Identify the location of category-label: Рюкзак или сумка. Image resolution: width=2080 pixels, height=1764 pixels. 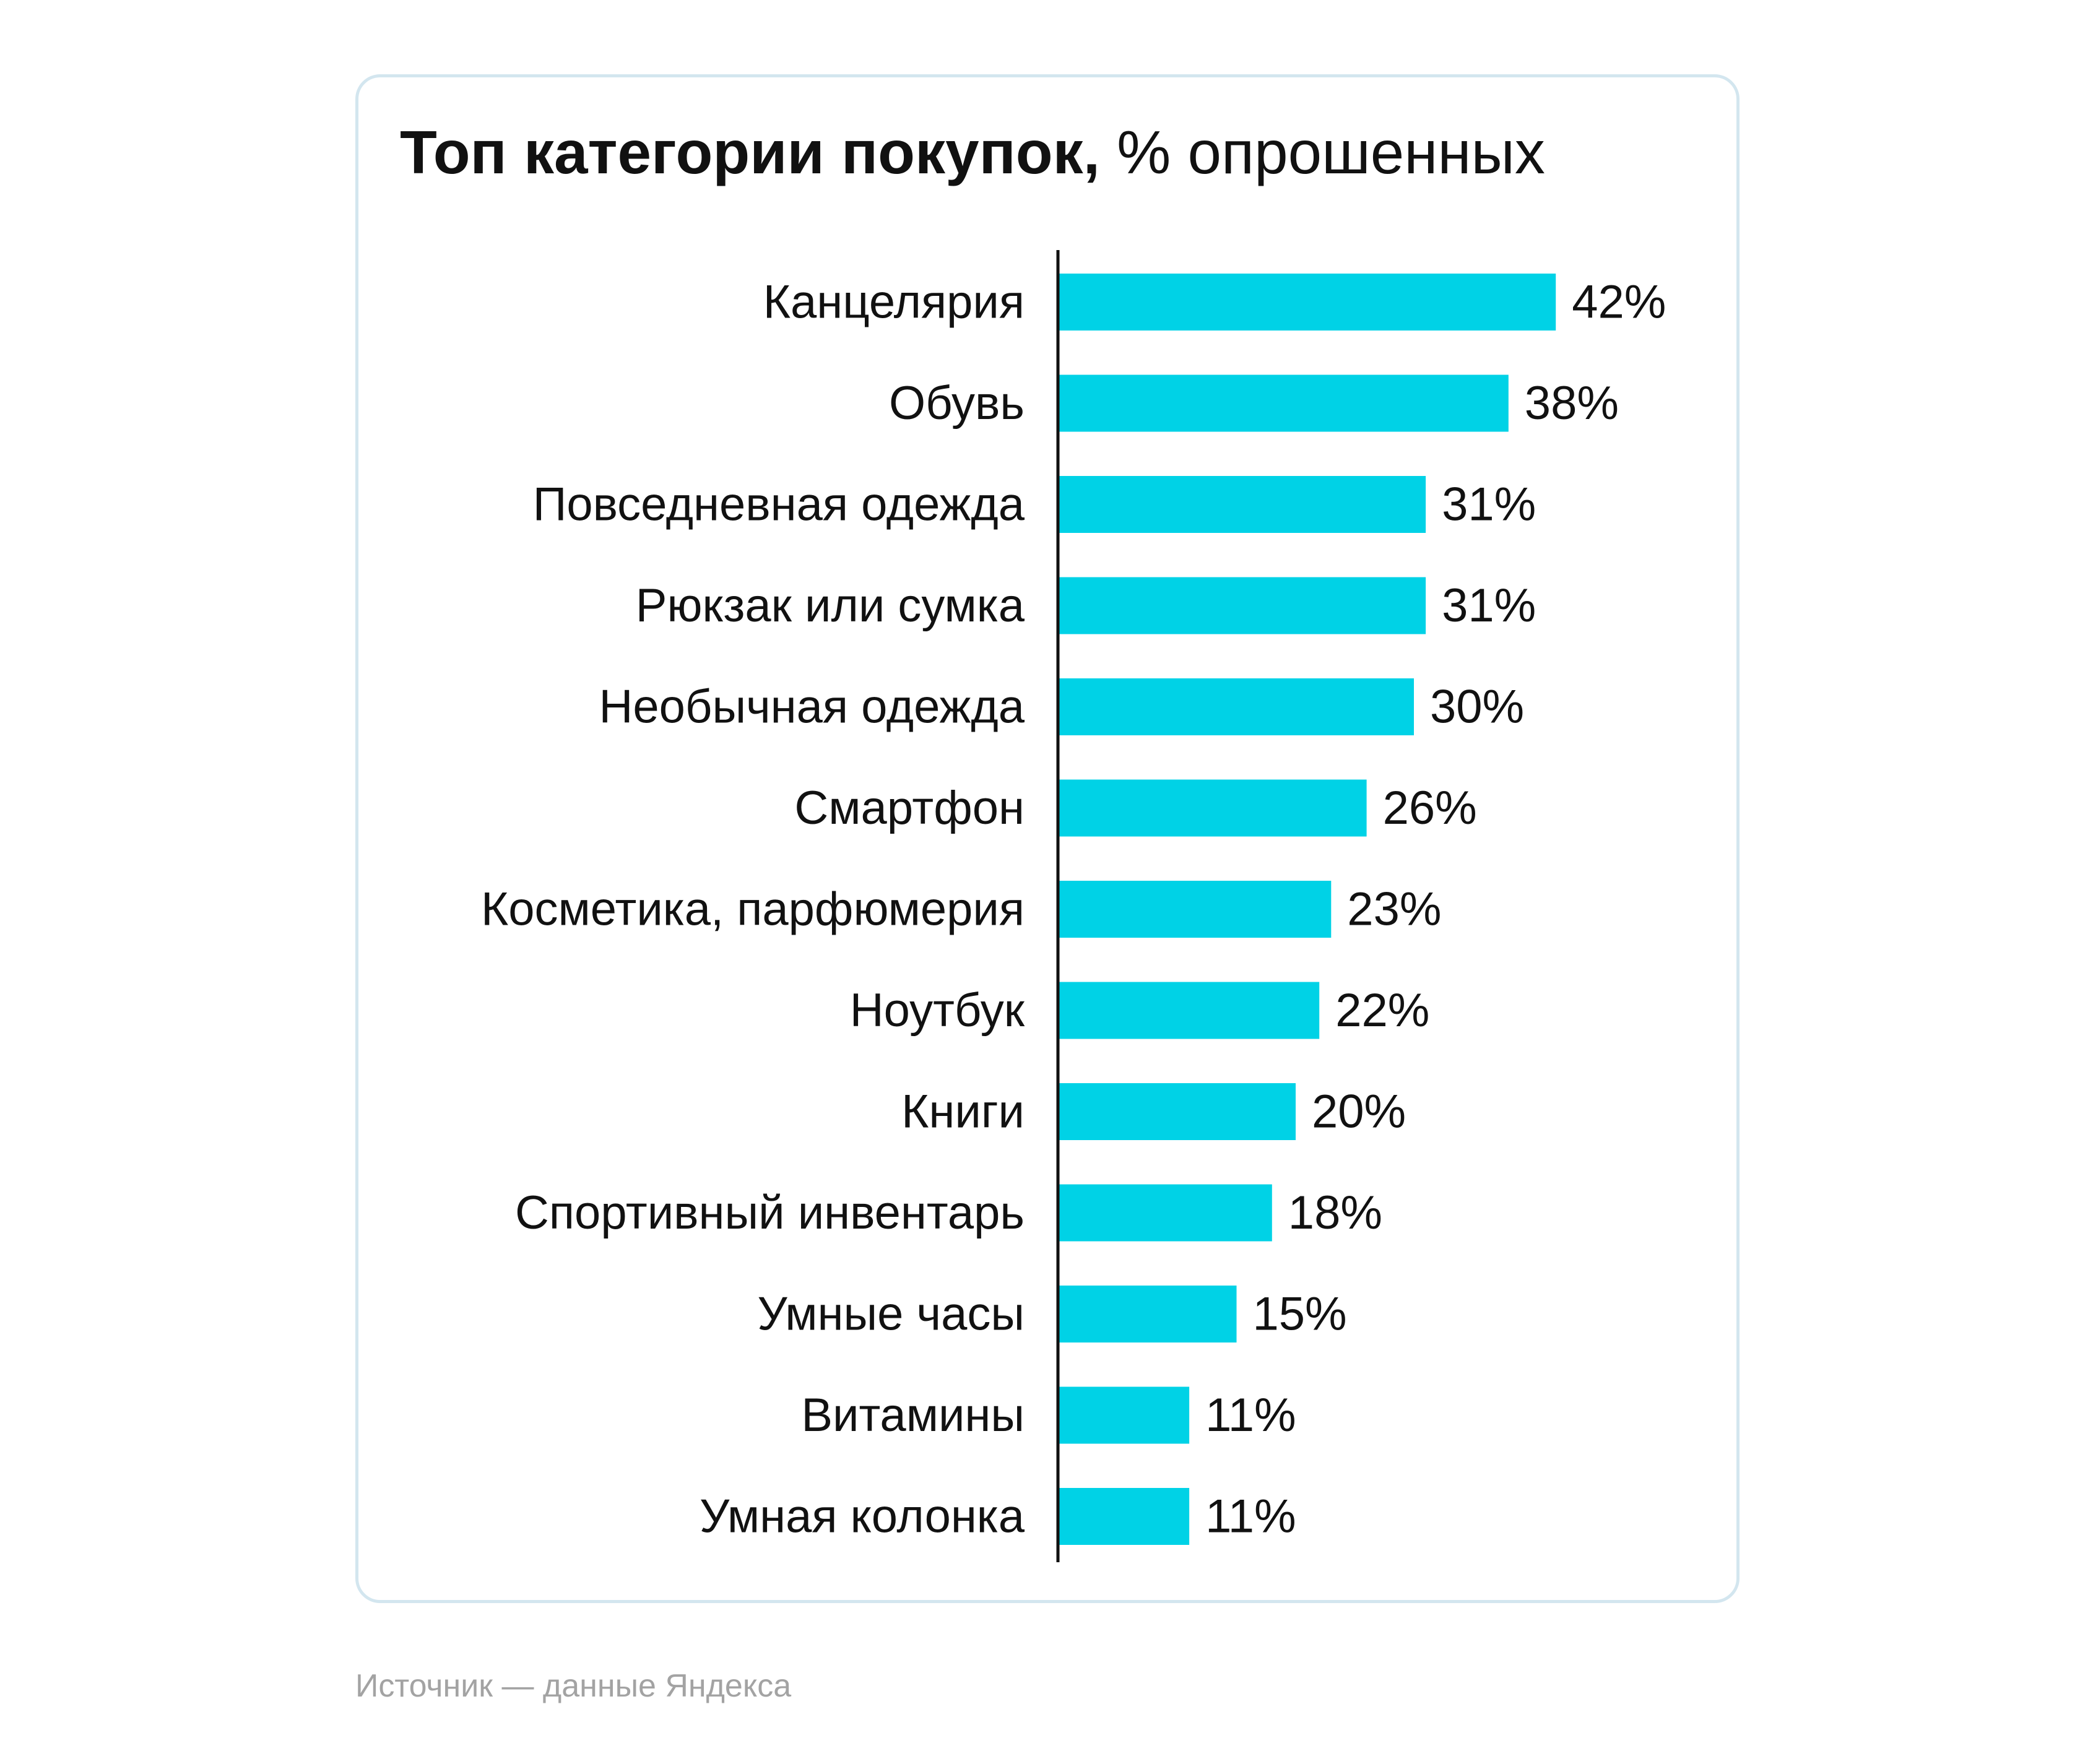
(830, 605).